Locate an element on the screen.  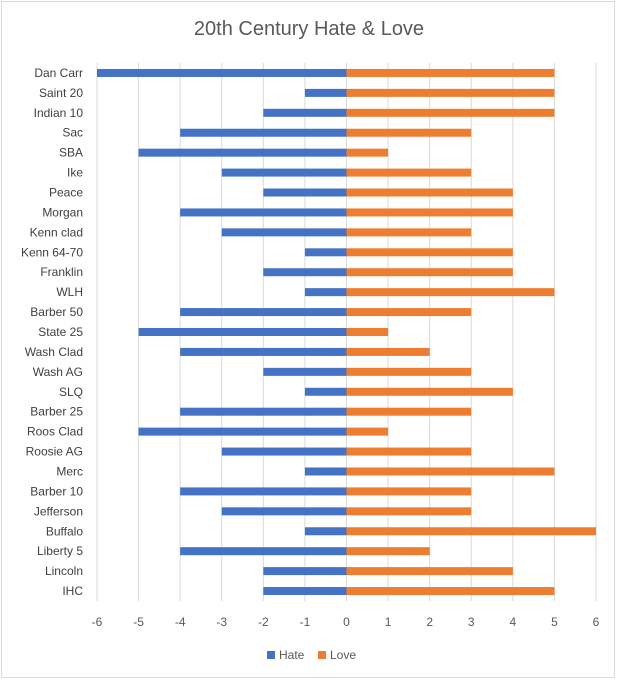
x-tick-label: -1 is located at coordinates (305, 622).